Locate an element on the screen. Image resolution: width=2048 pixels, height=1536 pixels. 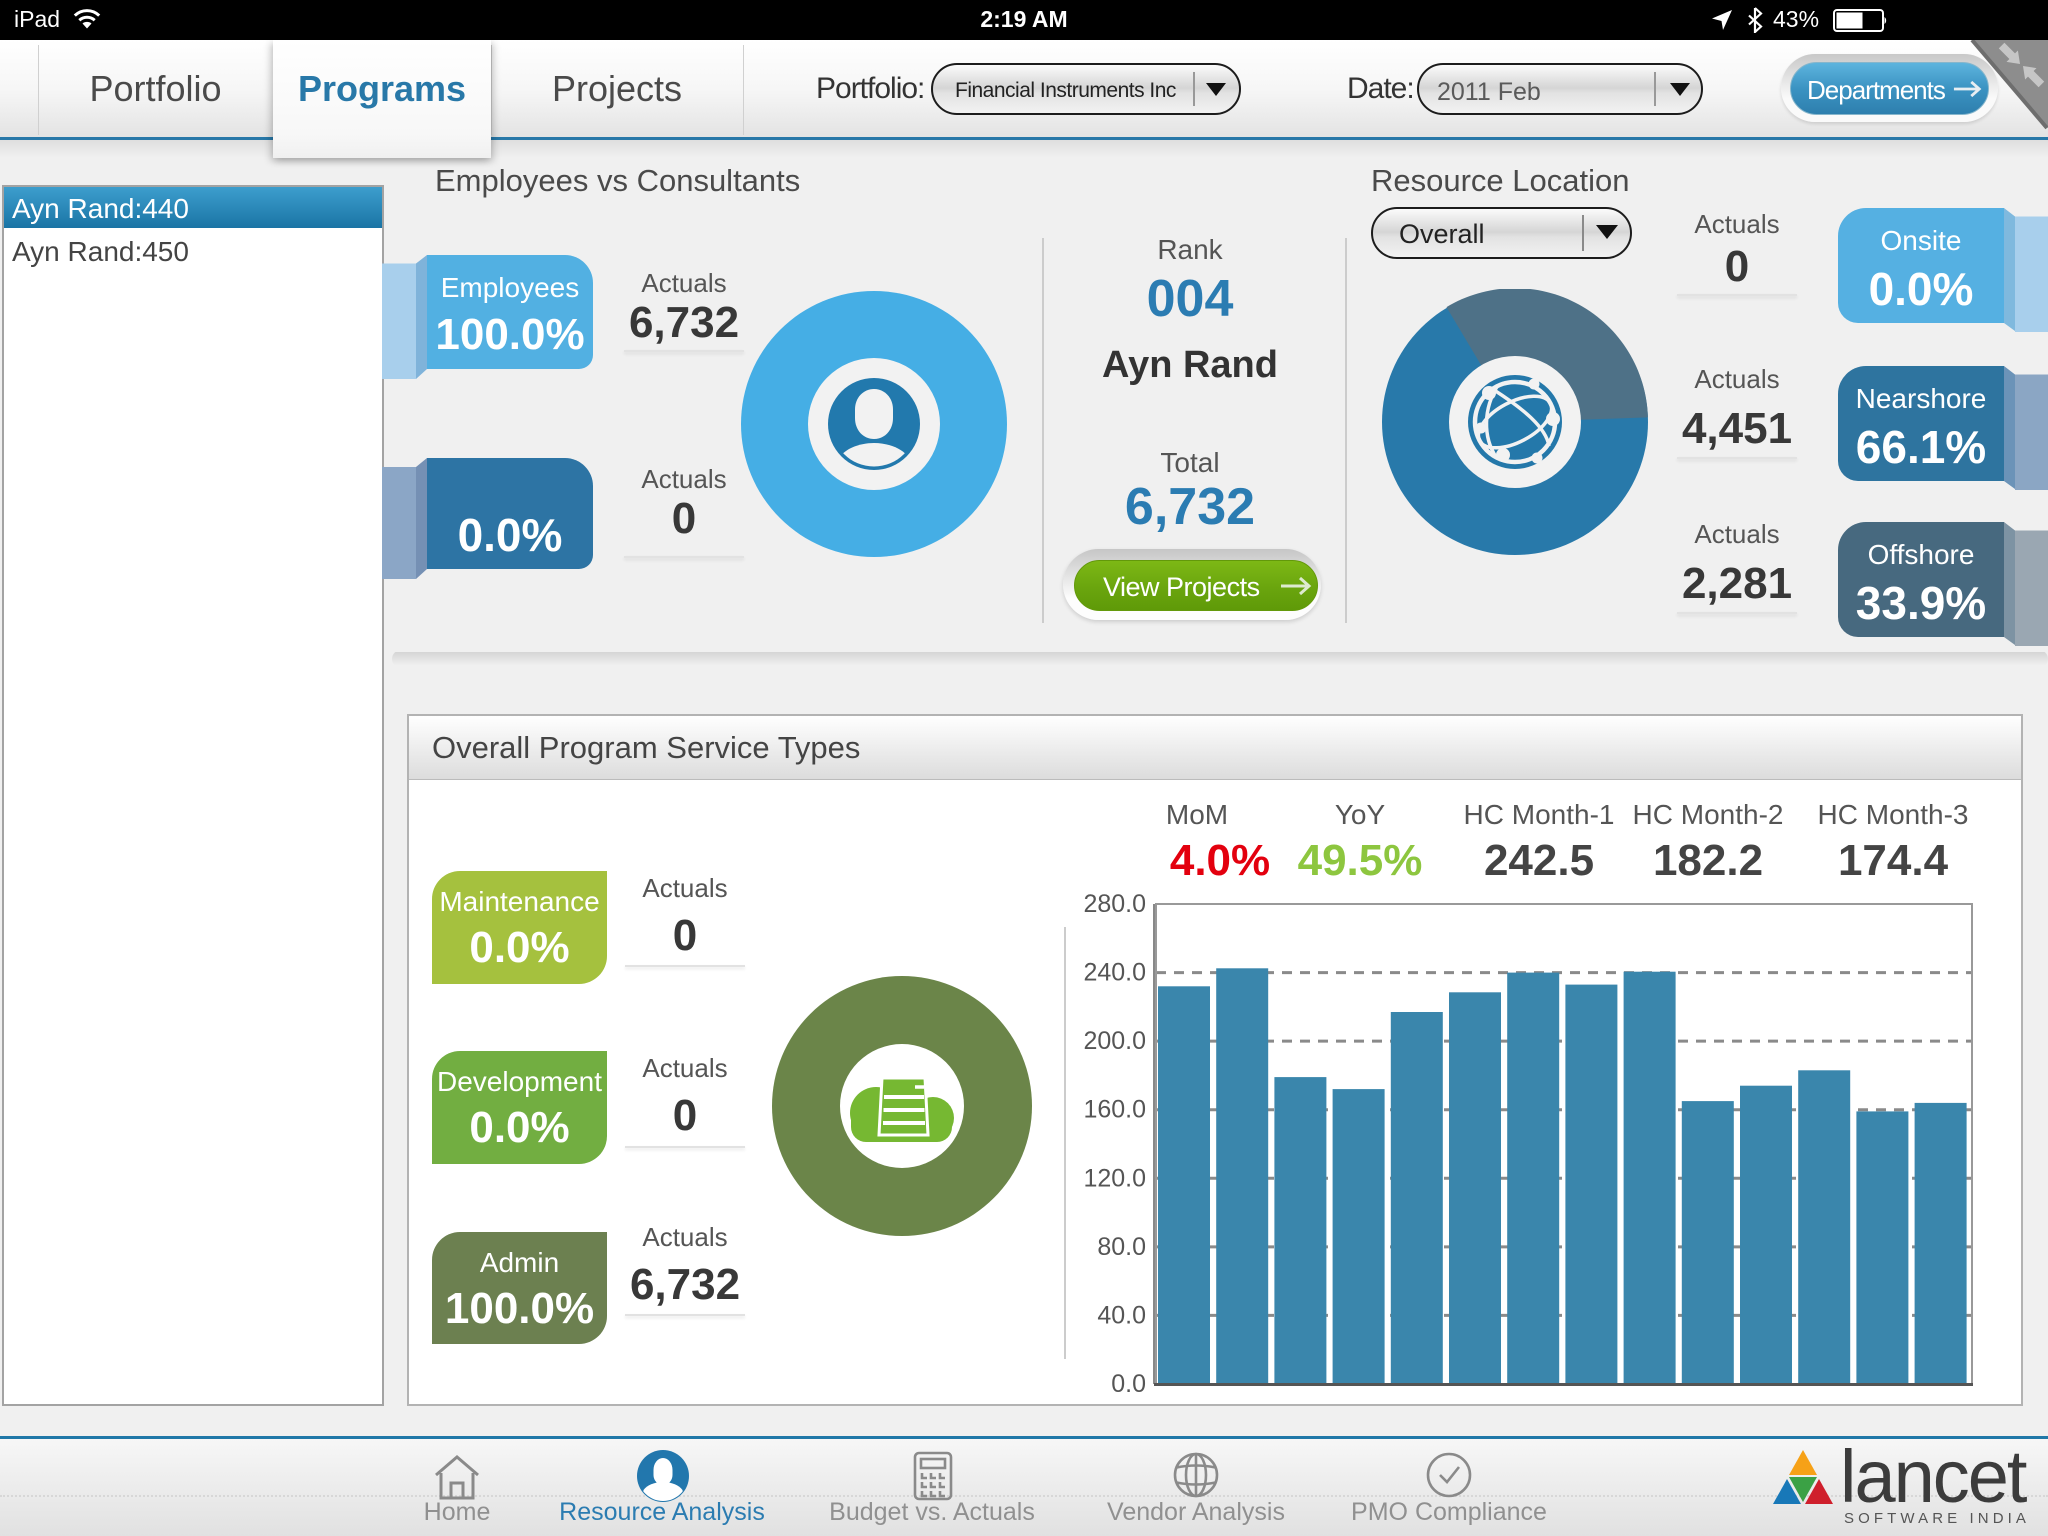
svg-text: 200.0 is located at coordinates (1114, 1041).